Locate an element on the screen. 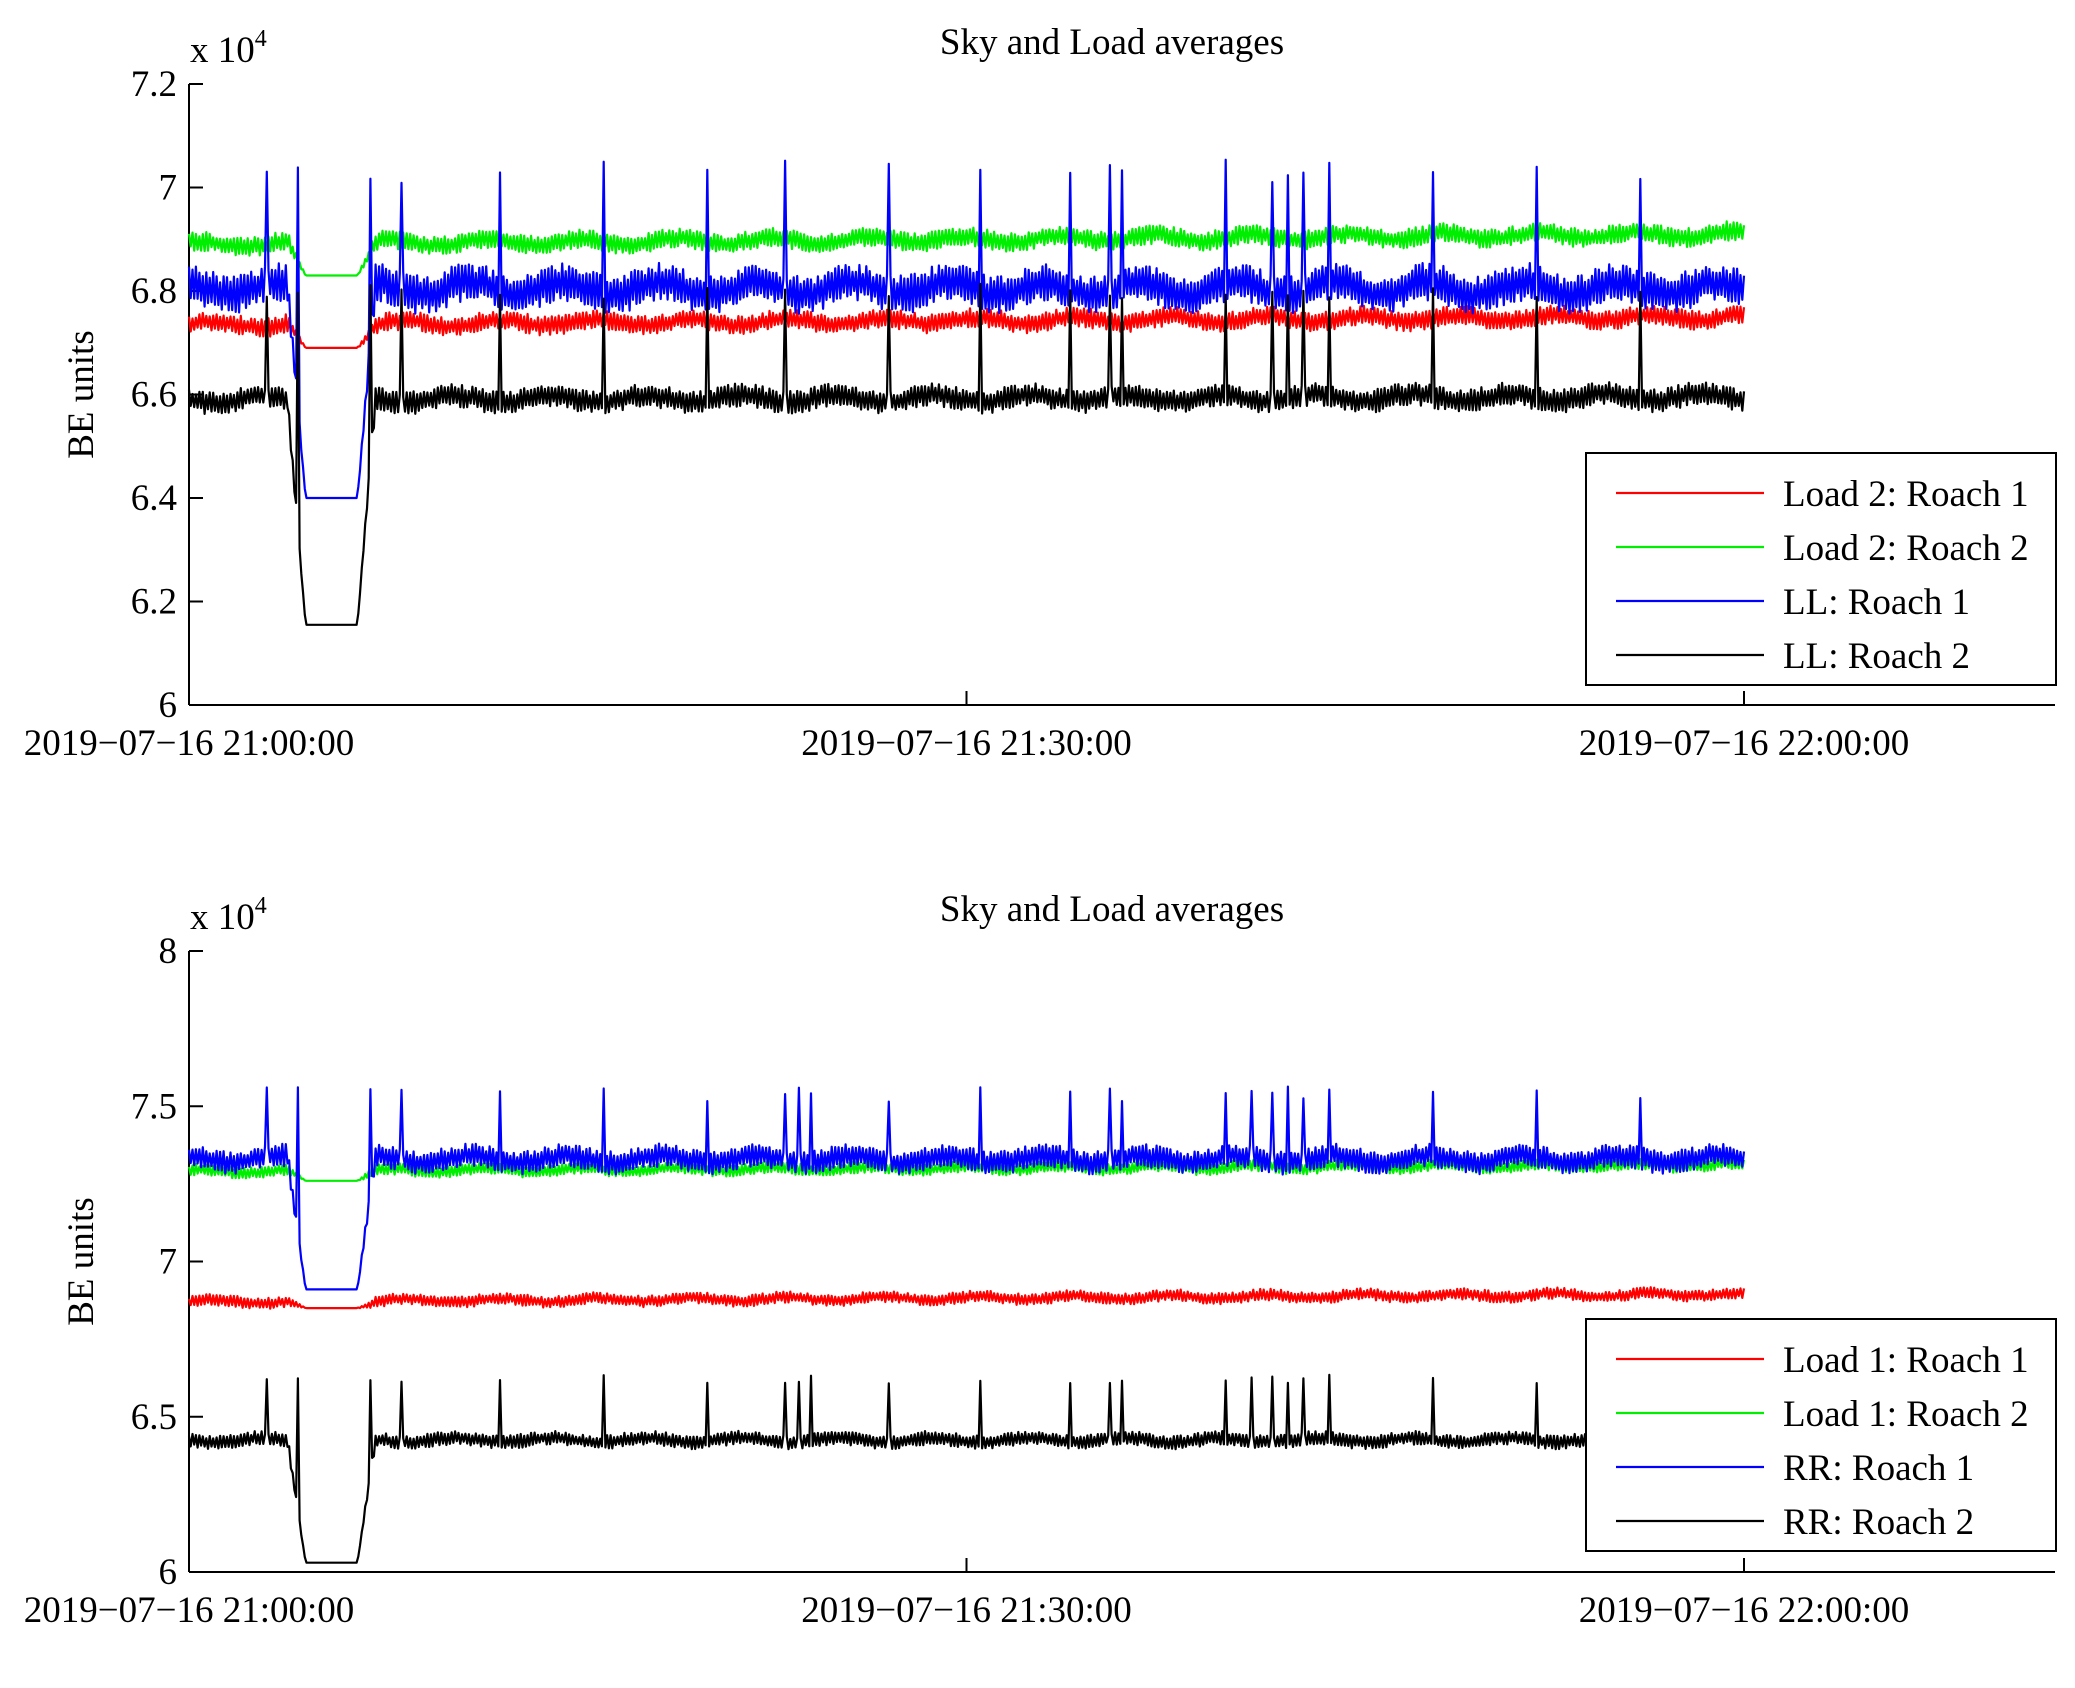 The width and height of the screenshot is (2075, 1688). legend-label: Load 1: Roach 1 is located at coordinates (1906, 1360).